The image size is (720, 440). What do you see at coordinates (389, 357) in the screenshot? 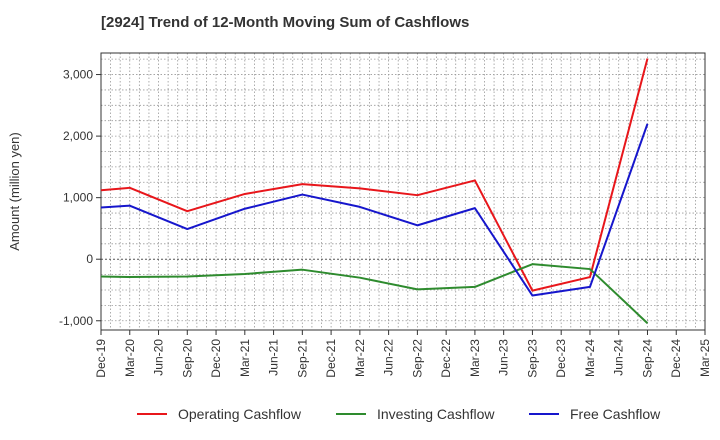
I see `x-tick-label: Jun-22` at bounding box center [389, 357].